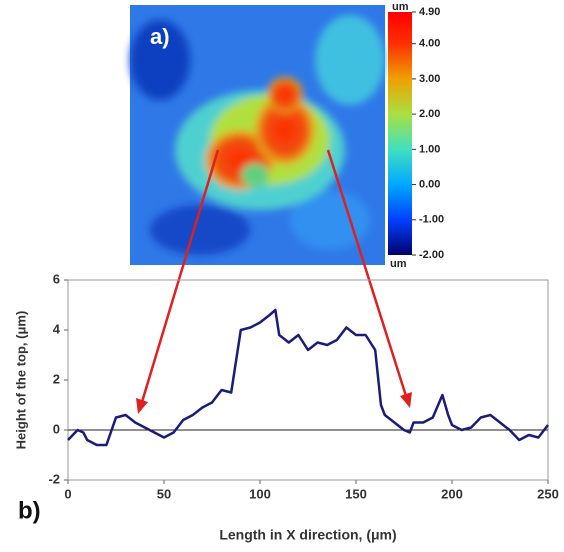  What do you see at coordinates (20, 380) in the screenshot?
I see `y-axis-label: Height of the top, (μm)` at bounding box center [20, 380].